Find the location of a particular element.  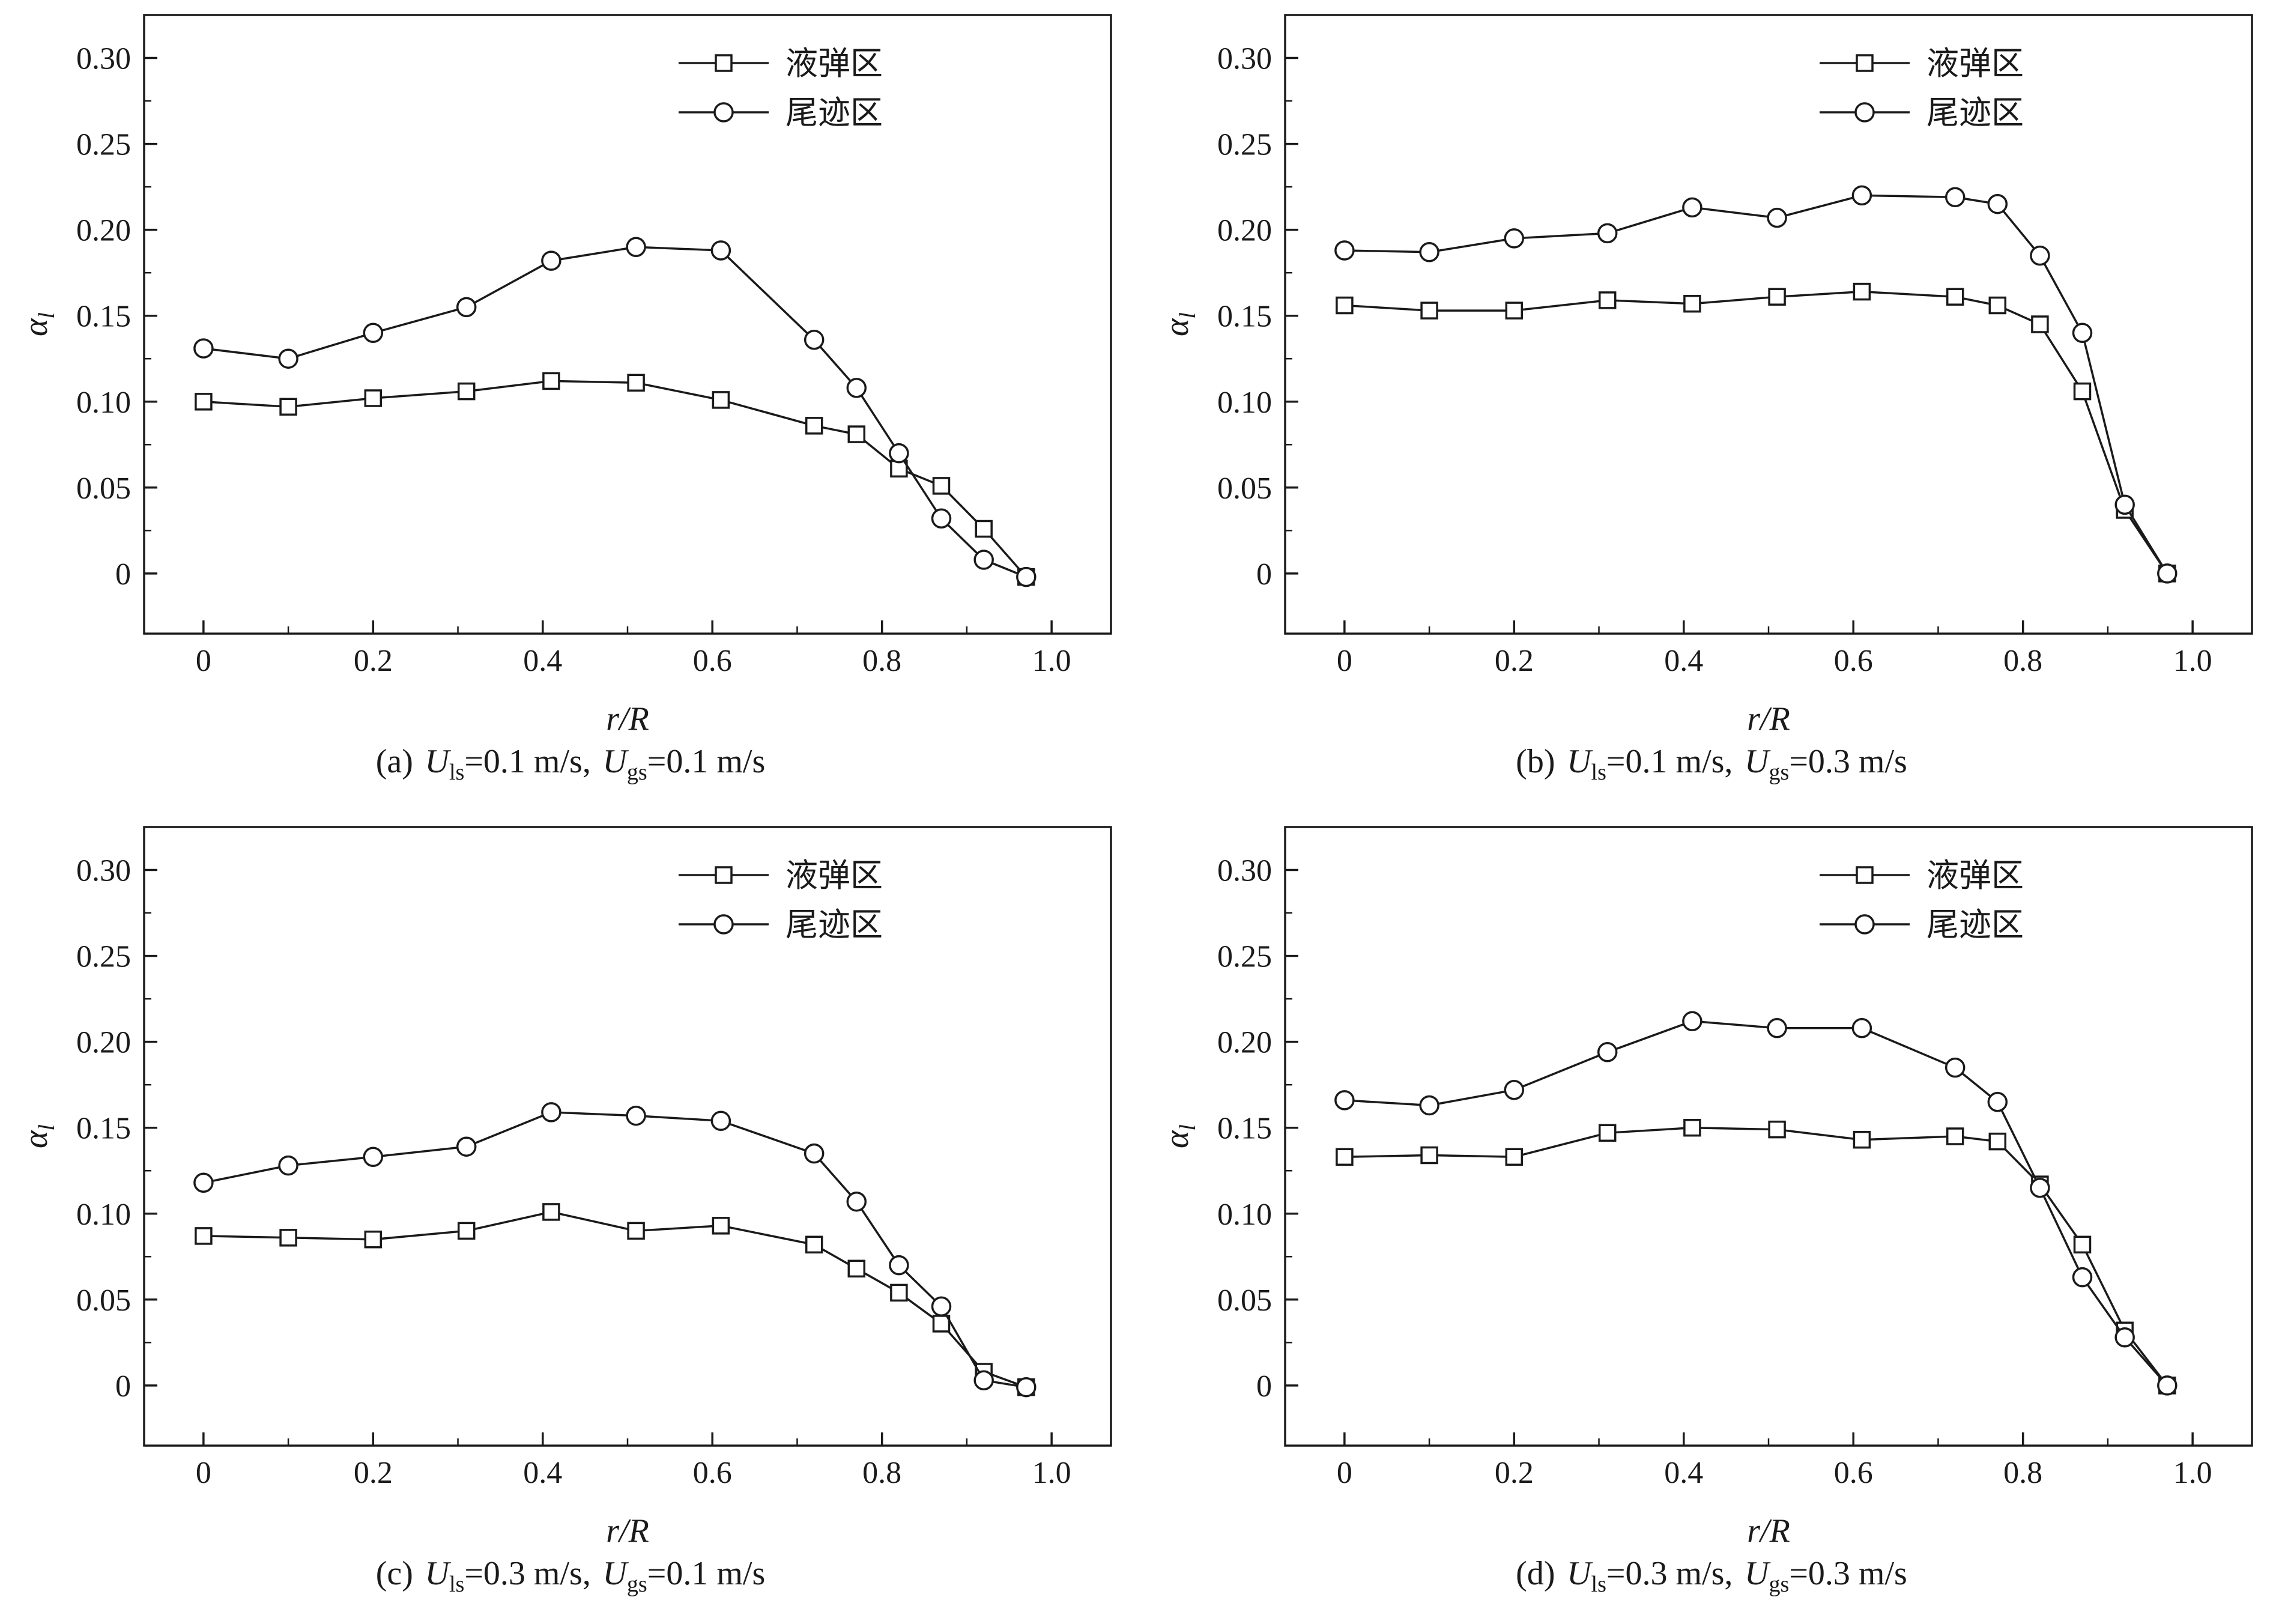

y-tick-label: 0.30 is located at coordinates (1244, 871).